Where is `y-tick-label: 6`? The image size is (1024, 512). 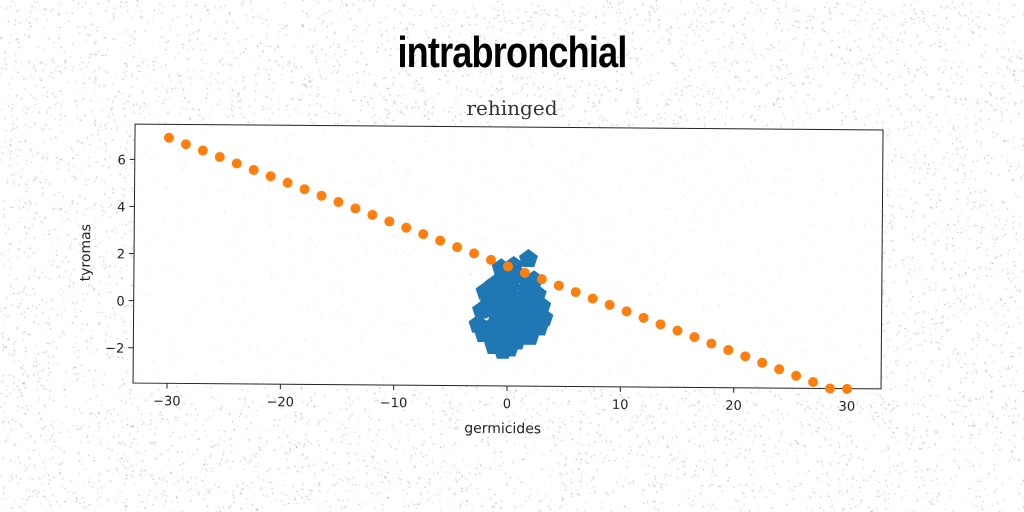 y-tick-label: 6 is located at coordinates (121, 160).